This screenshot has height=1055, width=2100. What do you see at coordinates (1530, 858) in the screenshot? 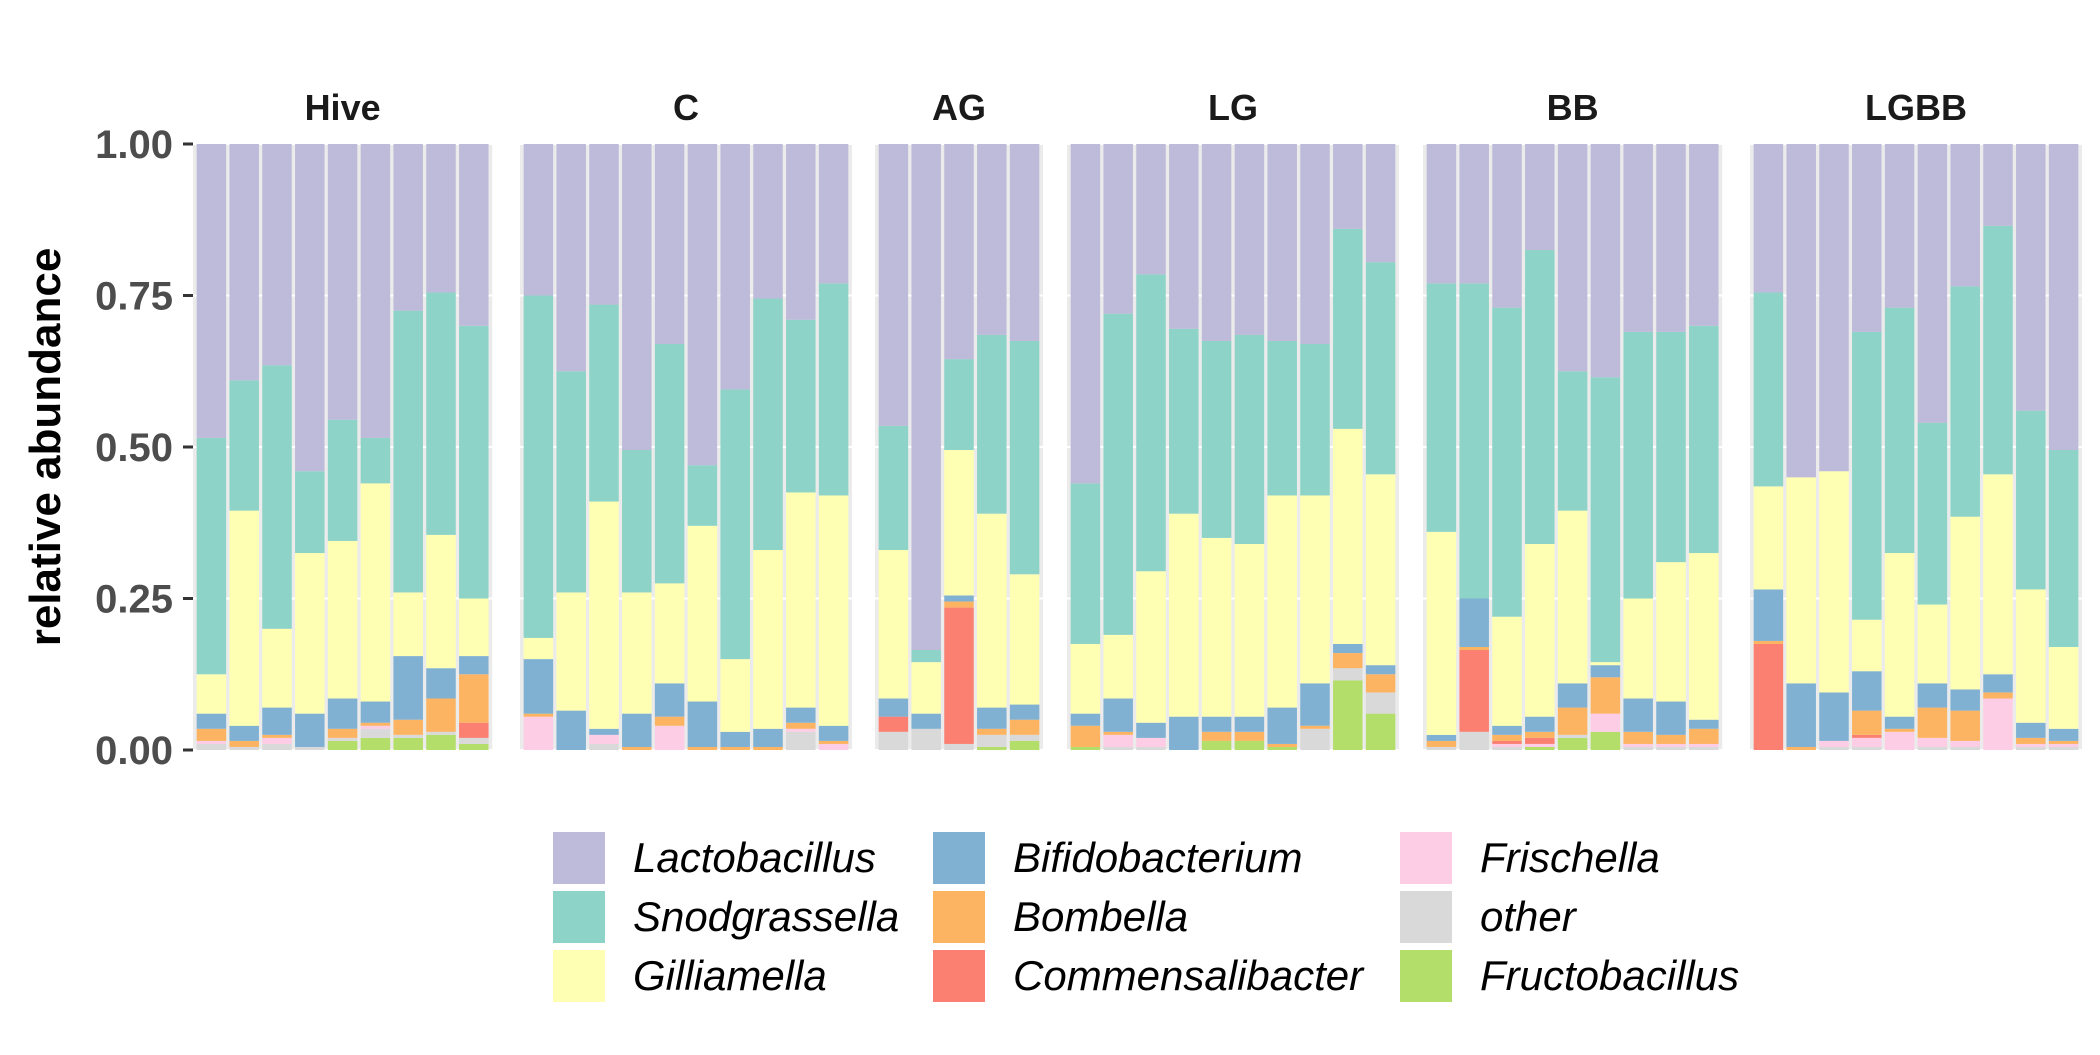
I see `legend-item-frischella: Frischella` at bounding box center [1530, 858].